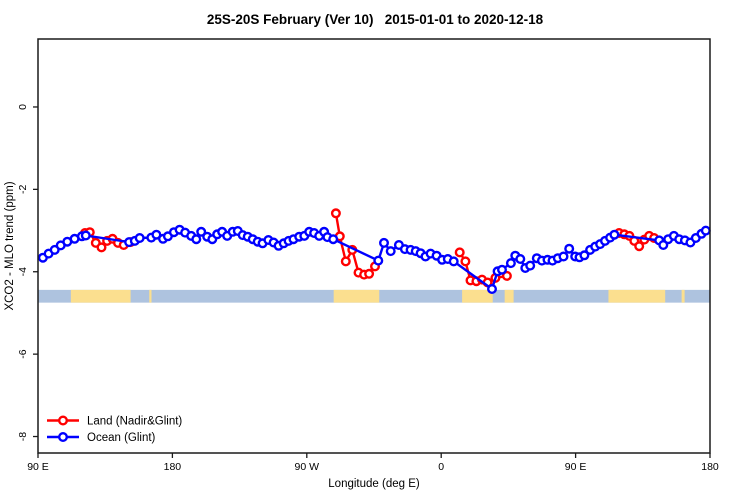  Describe the element at coordinates (23, 353) in the screenshot. I see `y-tick-label: -6` at that location.